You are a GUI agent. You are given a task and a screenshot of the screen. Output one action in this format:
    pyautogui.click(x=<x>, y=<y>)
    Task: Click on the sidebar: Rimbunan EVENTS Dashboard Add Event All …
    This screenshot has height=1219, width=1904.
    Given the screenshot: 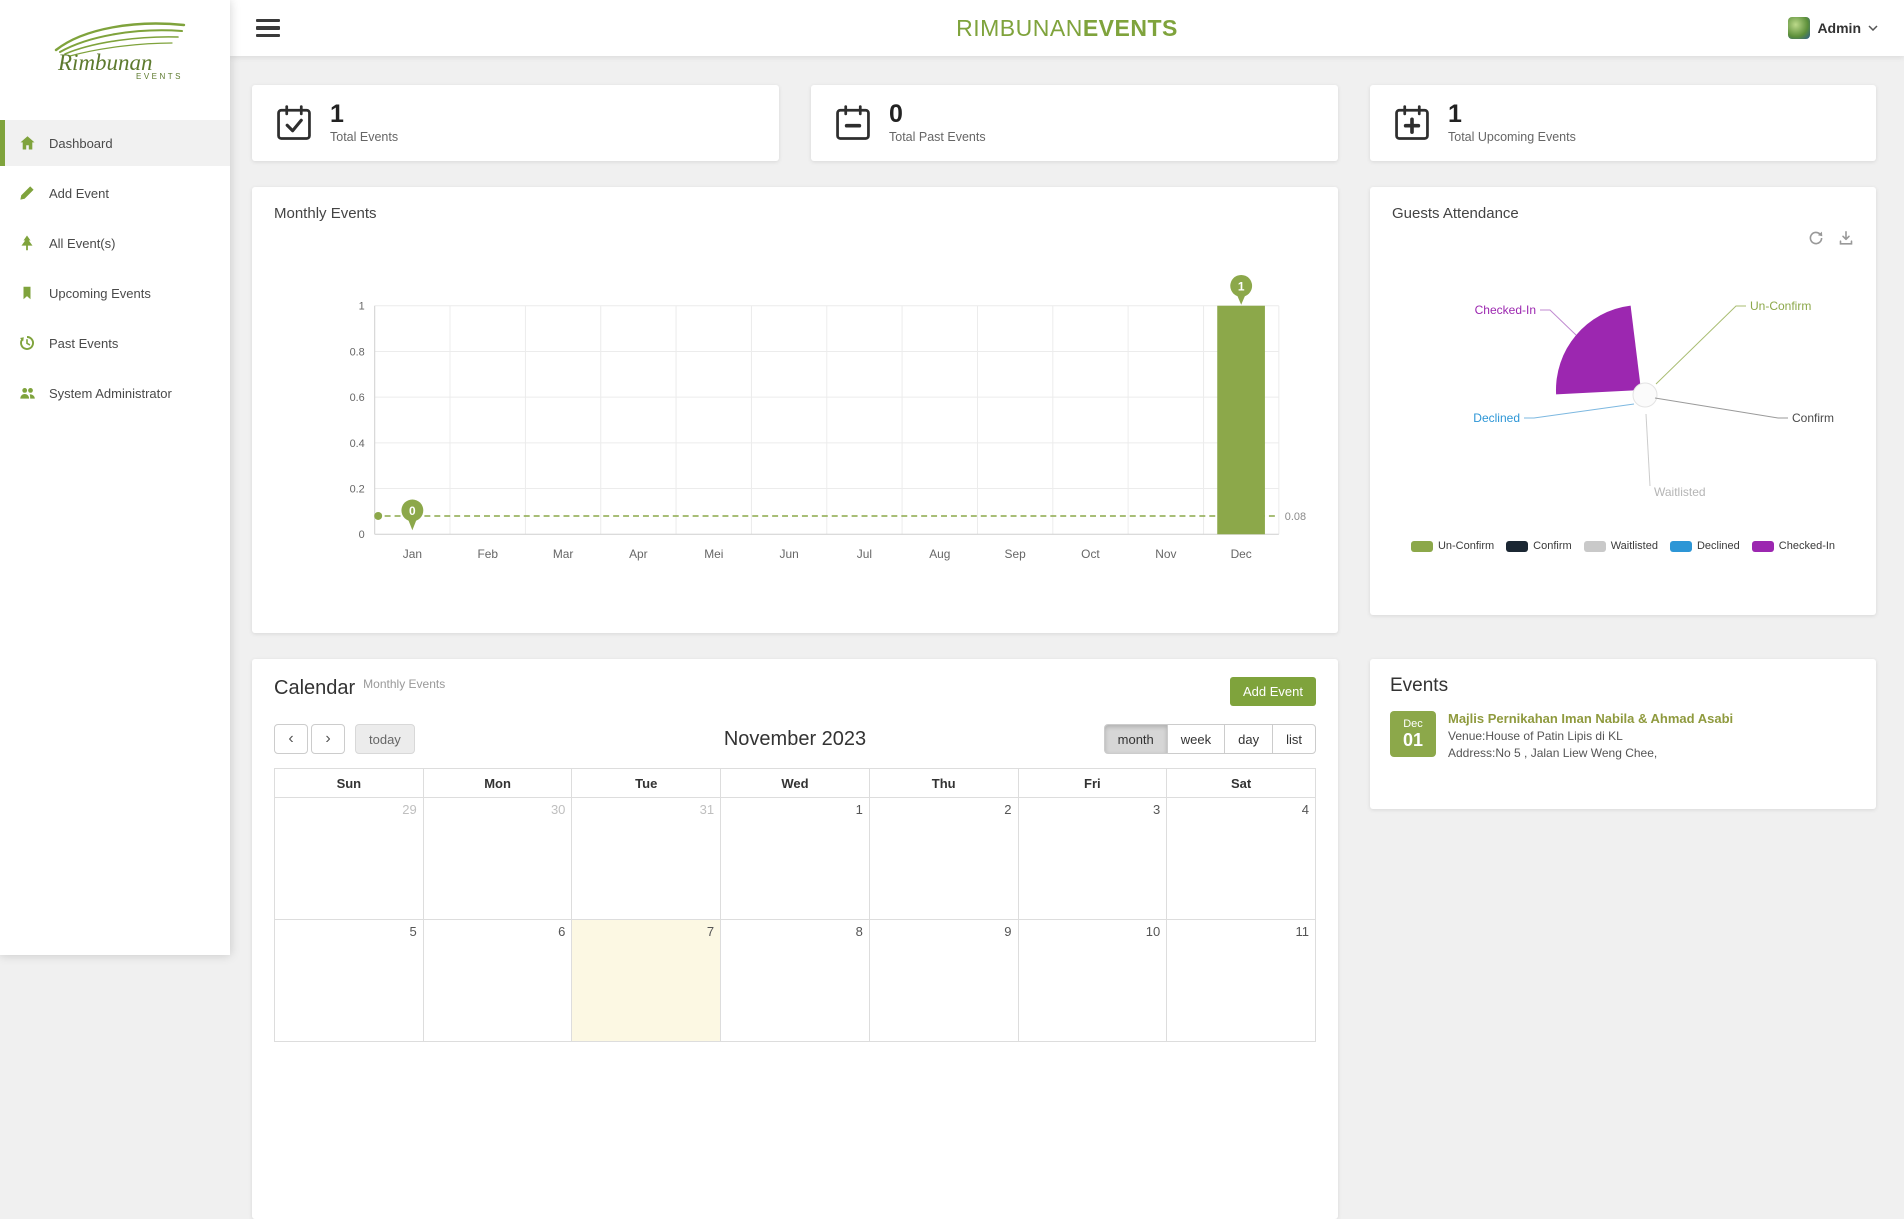 What is the action you would take?
    pyautogui.click(x=115, y=477)
    